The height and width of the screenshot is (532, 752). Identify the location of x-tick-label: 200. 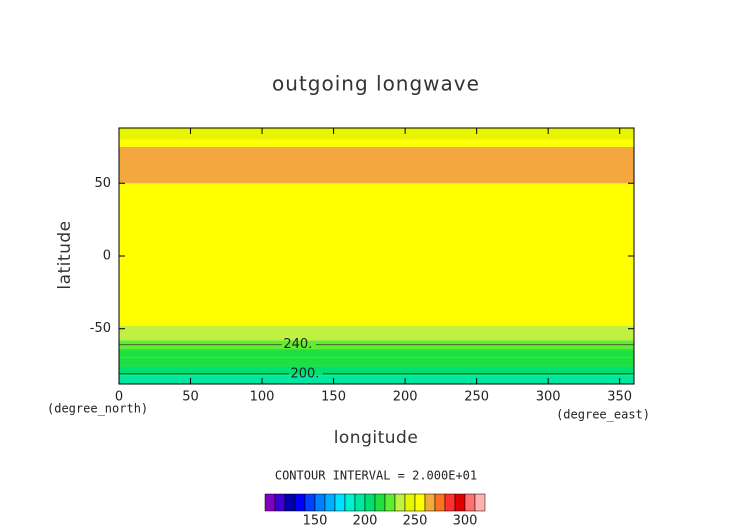
(405, 397).